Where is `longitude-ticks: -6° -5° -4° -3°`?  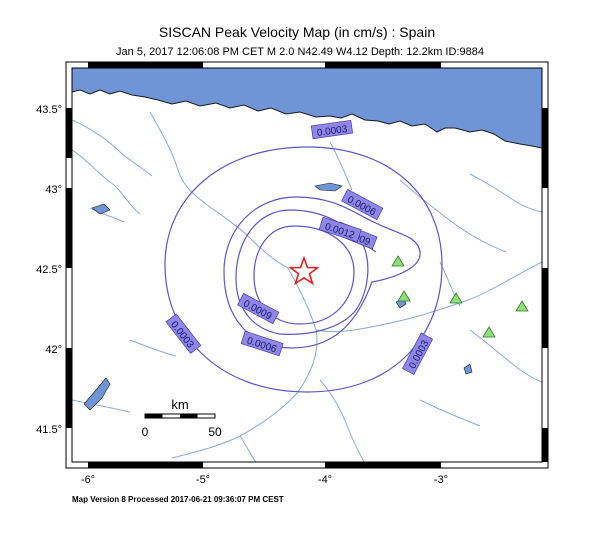 longitude-ticks: -6° -5° -4° -3° is located at coordinates (264, 480).